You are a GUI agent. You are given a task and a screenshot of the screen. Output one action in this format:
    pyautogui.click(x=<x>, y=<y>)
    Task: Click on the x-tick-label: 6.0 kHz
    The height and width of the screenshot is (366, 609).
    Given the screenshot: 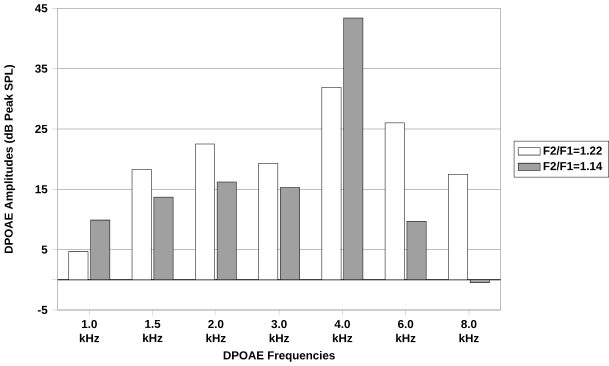 What is the action you would take?
    pyautogui.click(x=406, y=331)
    